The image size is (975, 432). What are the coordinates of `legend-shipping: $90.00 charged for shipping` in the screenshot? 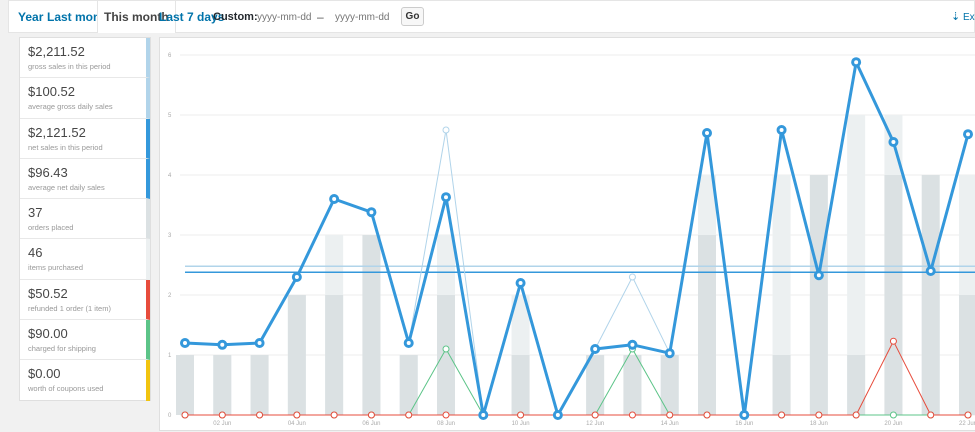 It's located at (85, 340).